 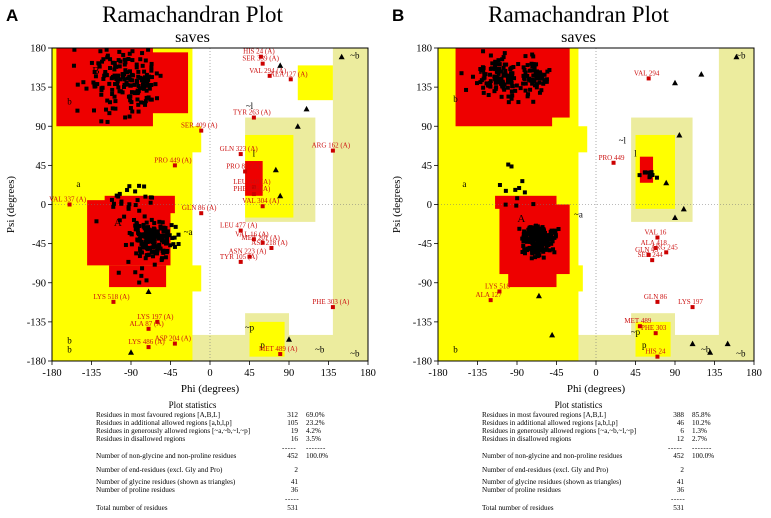 I want to click on outlier-label: ARG 245, so click(x=665, y=247).